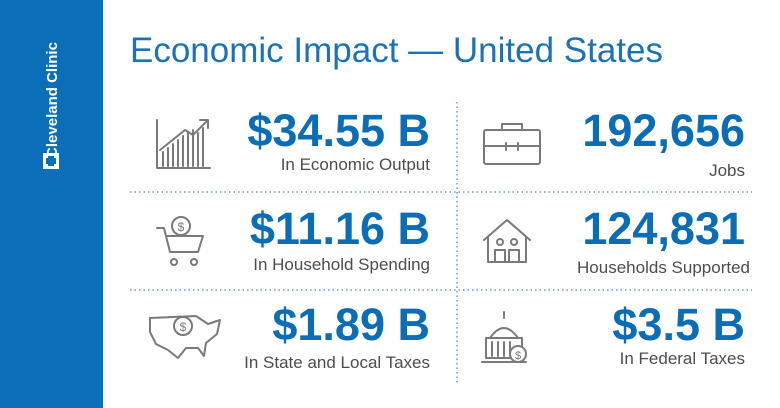 This screenshot has height=408, width=780. I want to click on cart-icon: $, so click(180, 241).